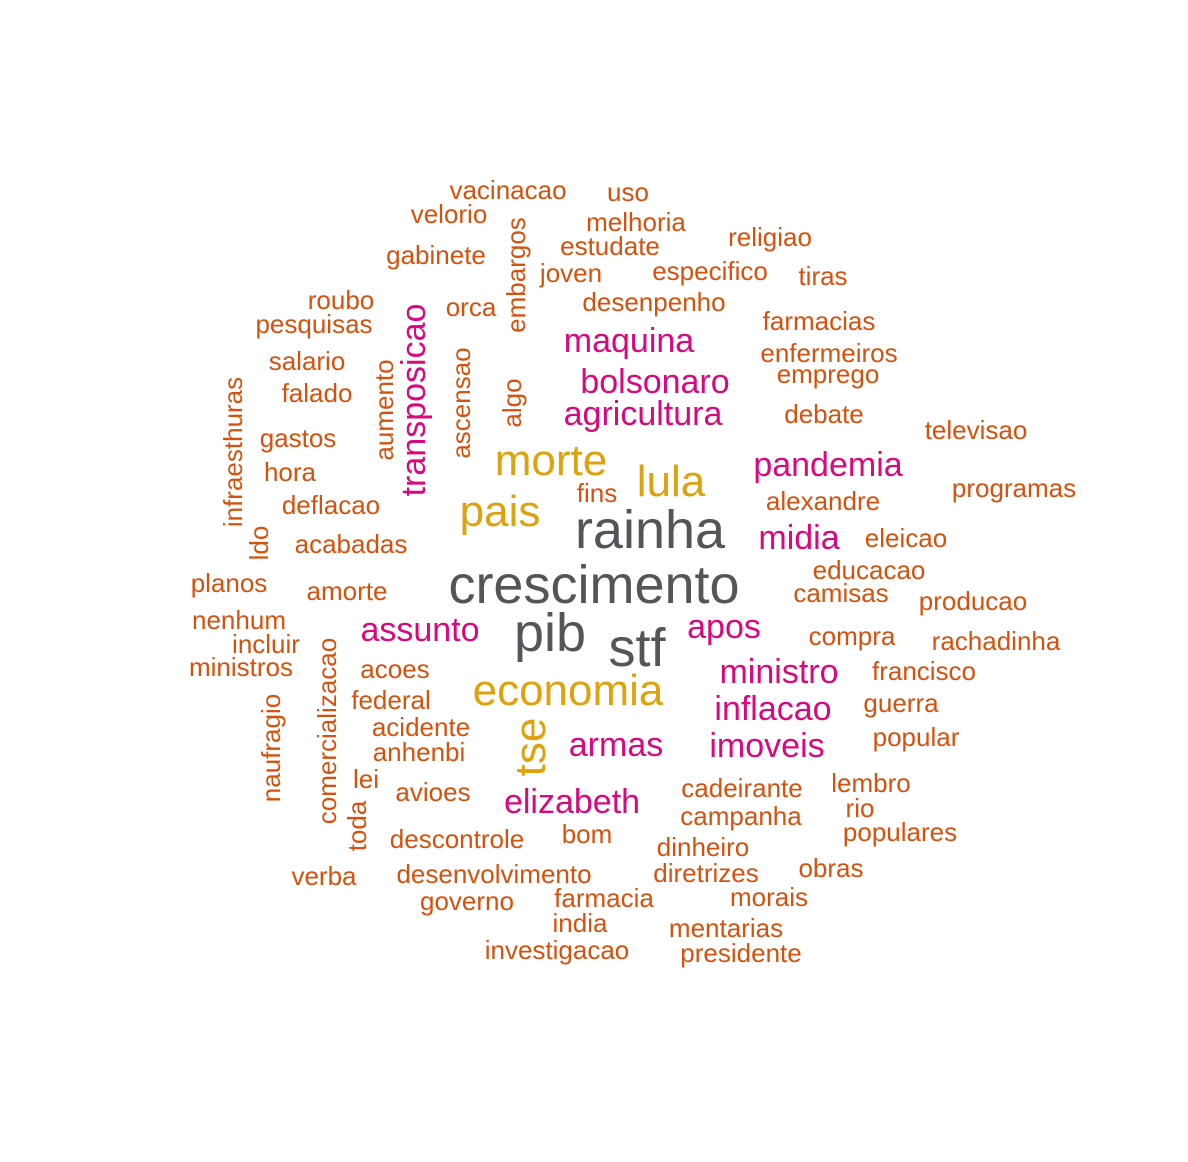 The image size is (1188, 1162). Describe the element at coordinates (841, 593) in the screenshot. I see `word-camisas: camisas` at that location.